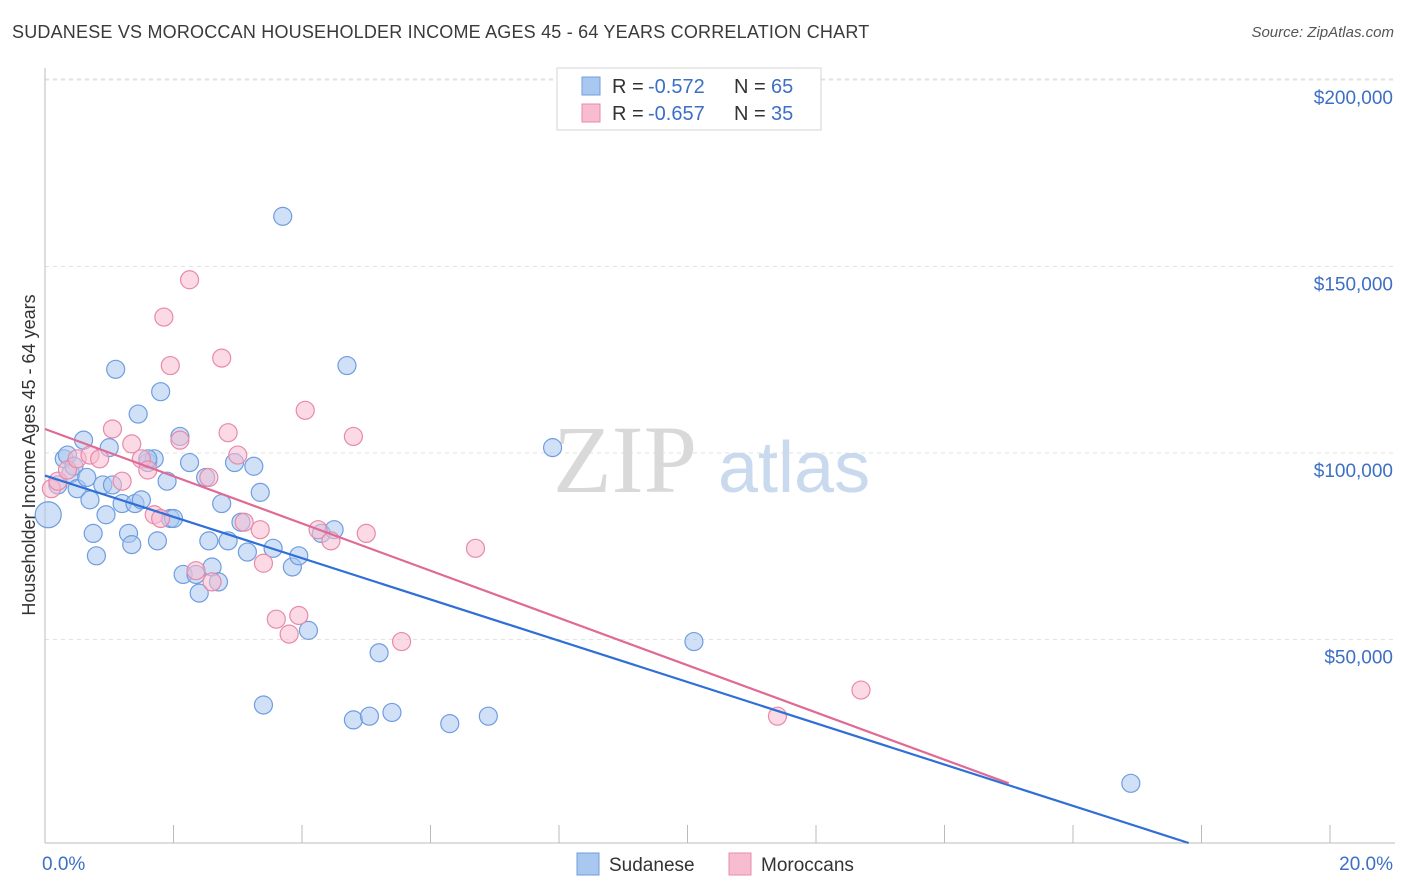 This screenshot has height=892, width=1406. What do you see at coordinates (782, 114) in the screenshot?
I see `legend-top-n-value-1: 35` at bounding box center [782, 114].